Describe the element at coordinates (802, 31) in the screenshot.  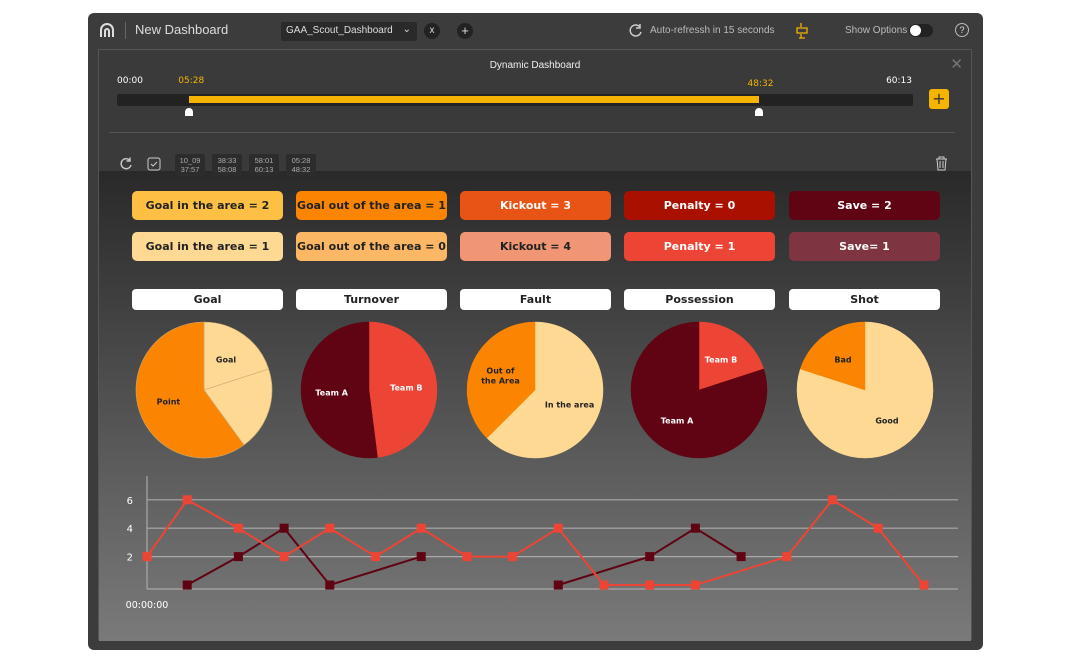
I see `layout-icon` at that location.